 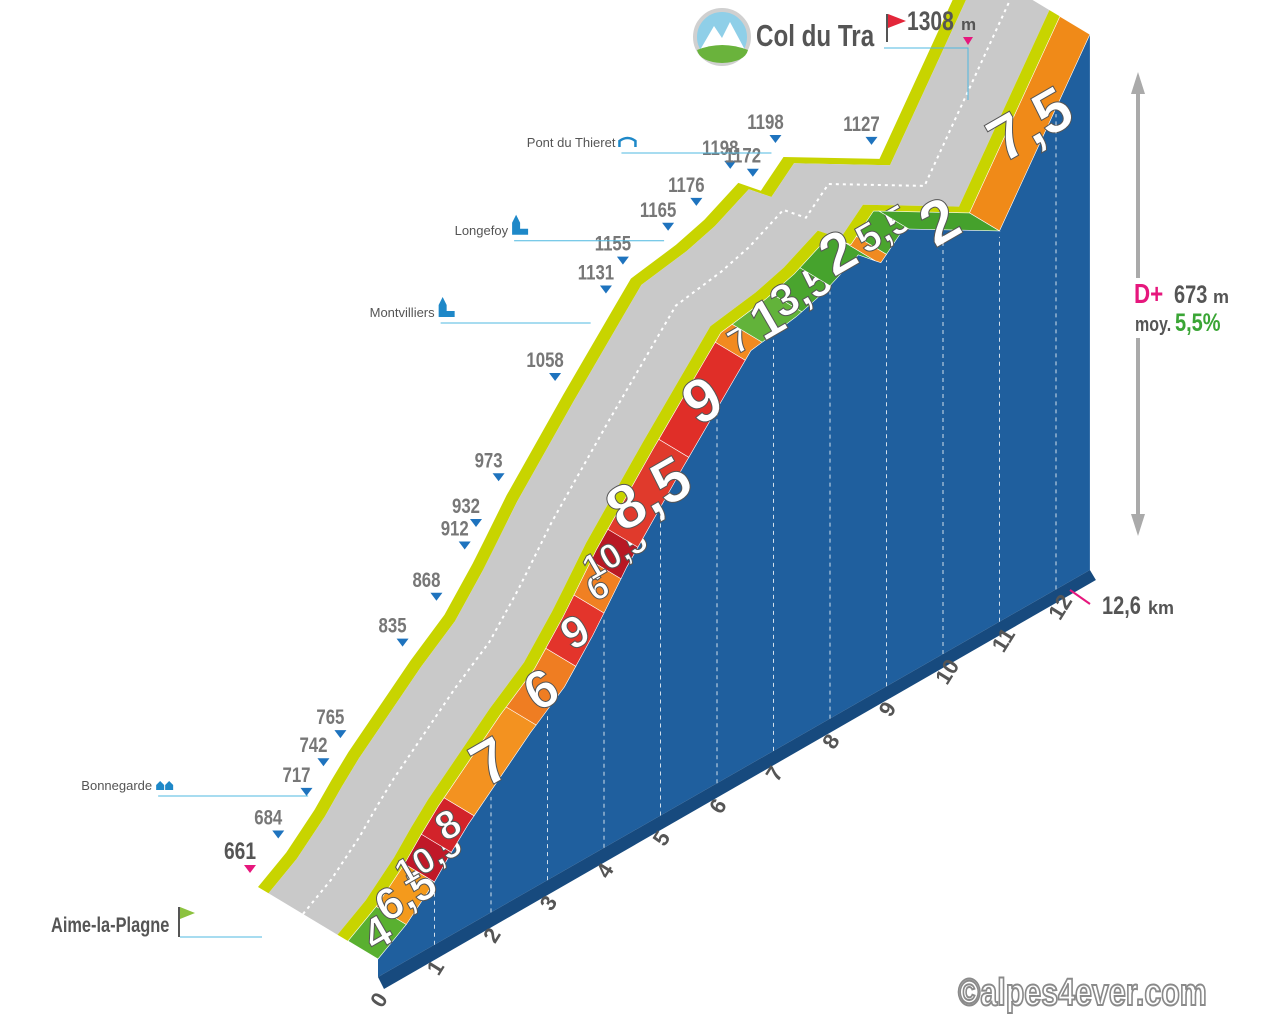 I want to click on altitude-label: 1131, so click(x=596, y=273).